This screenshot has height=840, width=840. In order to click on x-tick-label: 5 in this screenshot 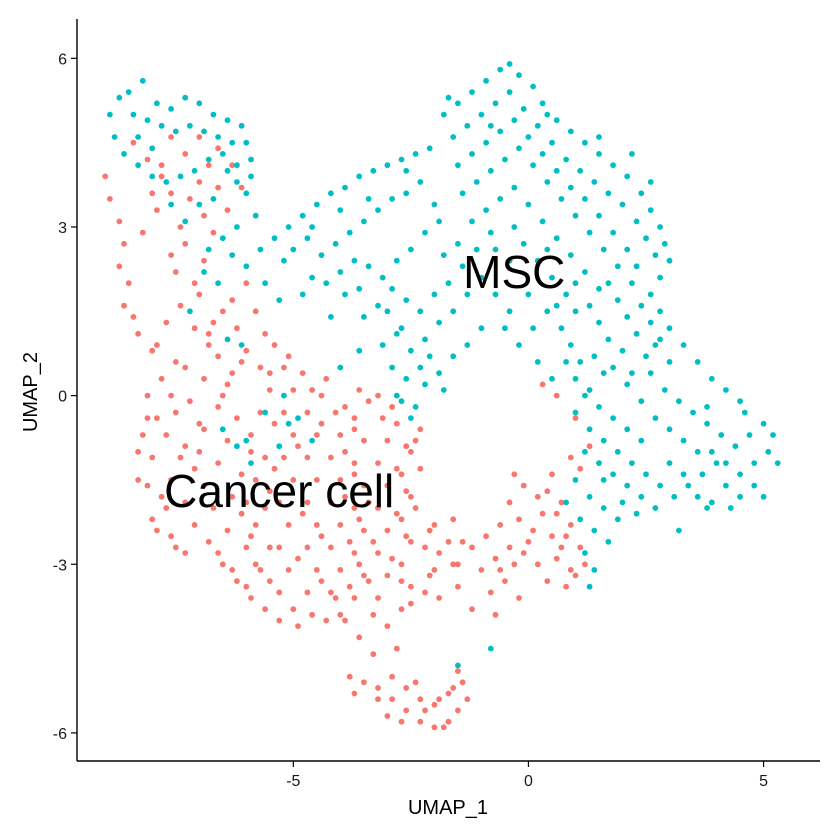, I will do `click(763, 781)`.